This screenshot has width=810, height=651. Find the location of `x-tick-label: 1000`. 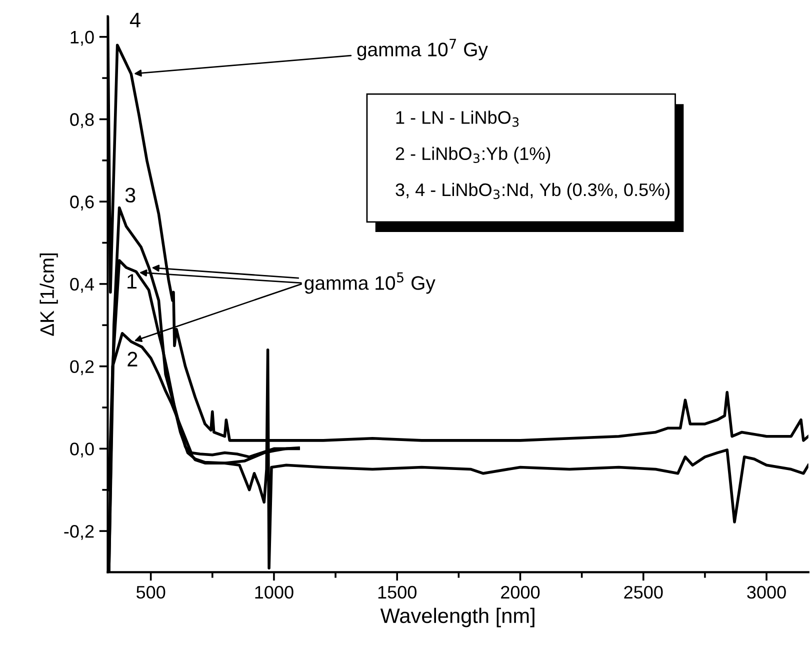

x-tick-label: 1000 is located at coordinates (274, 592).